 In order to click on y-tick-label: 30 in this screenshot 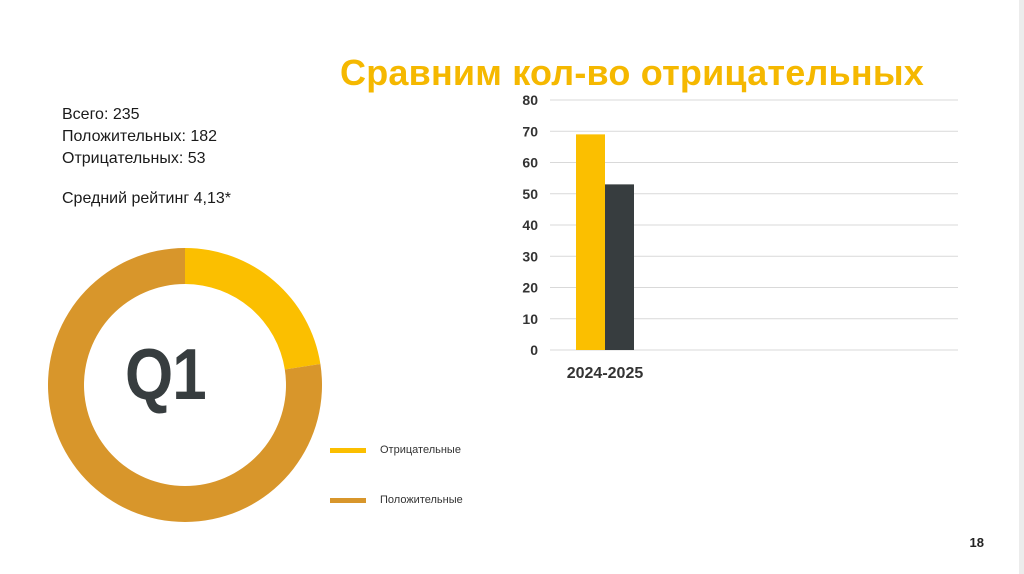, I will do `click(530, 256)`.